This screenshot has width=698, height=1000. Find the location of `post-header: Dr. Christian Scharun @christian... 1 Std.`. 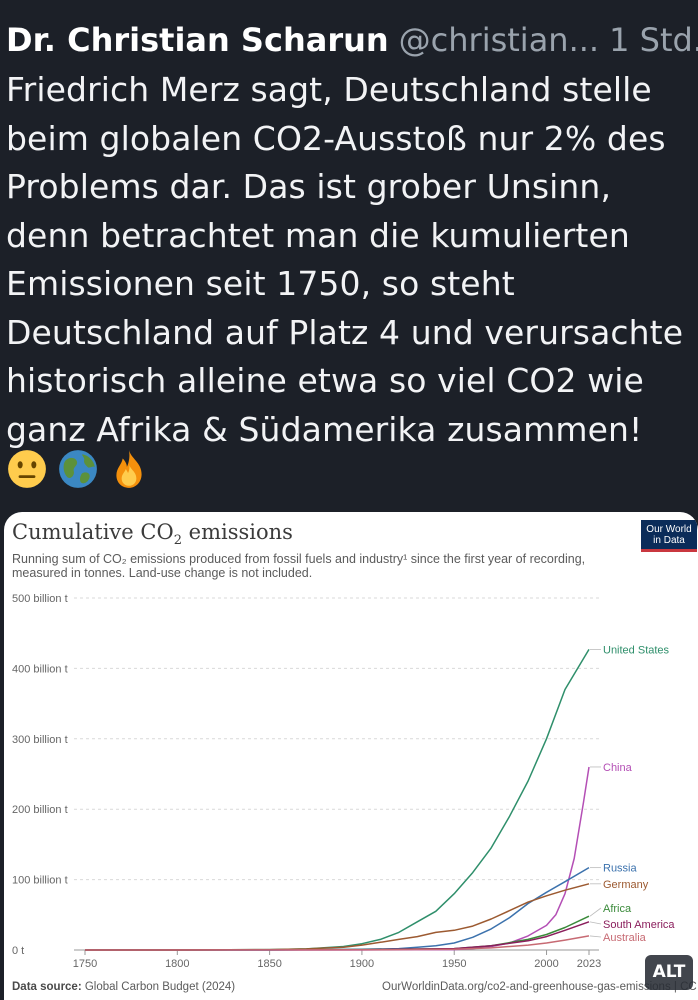

post-header: Dr. Christian Scharun @christian... 1 Std. is located at coordinates (352, 40).